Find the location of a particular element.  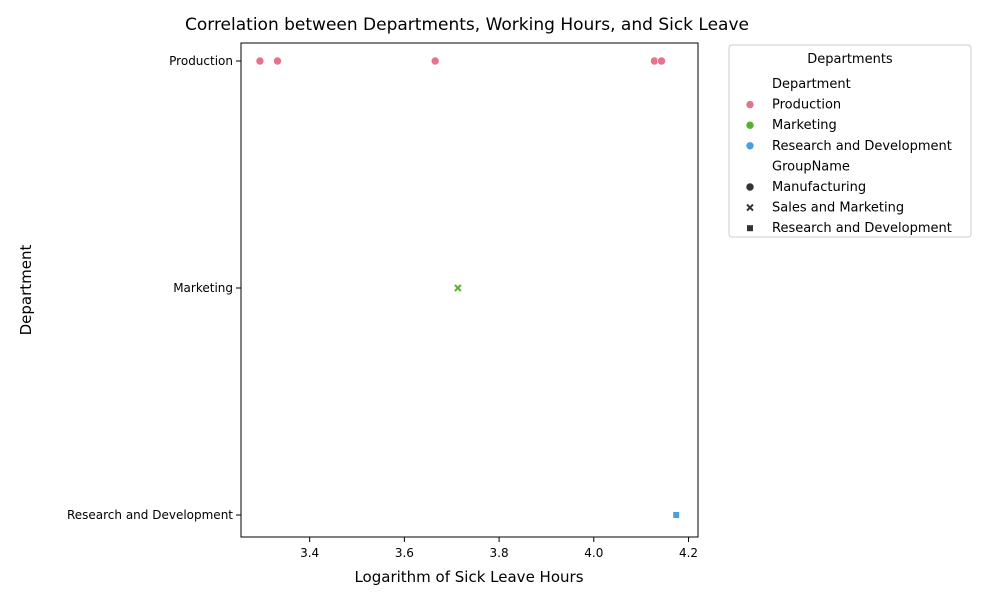

x-tick-label: 4.0 is located at coordinates (593, 553).